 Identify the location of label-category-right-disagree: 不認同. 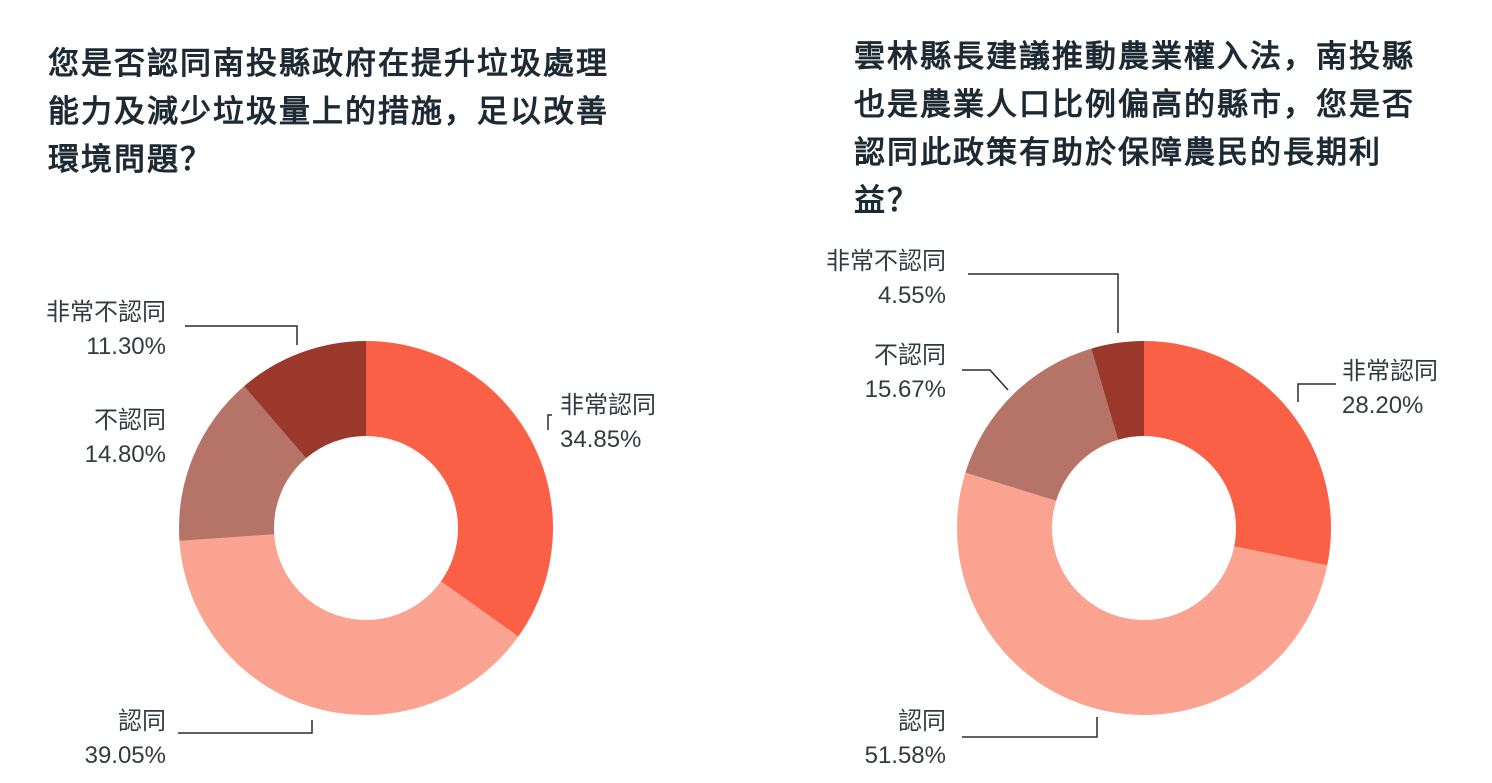
(910, 355).